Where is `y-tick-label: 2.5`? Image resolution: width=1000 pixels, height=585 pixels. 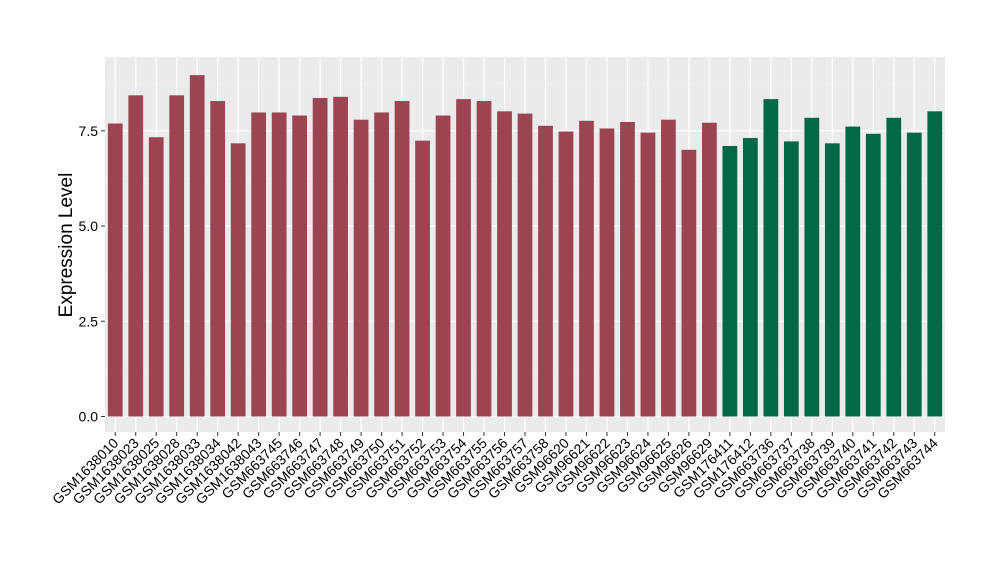 y-tick-label: 2.5 is located at coordinates (89, 321).